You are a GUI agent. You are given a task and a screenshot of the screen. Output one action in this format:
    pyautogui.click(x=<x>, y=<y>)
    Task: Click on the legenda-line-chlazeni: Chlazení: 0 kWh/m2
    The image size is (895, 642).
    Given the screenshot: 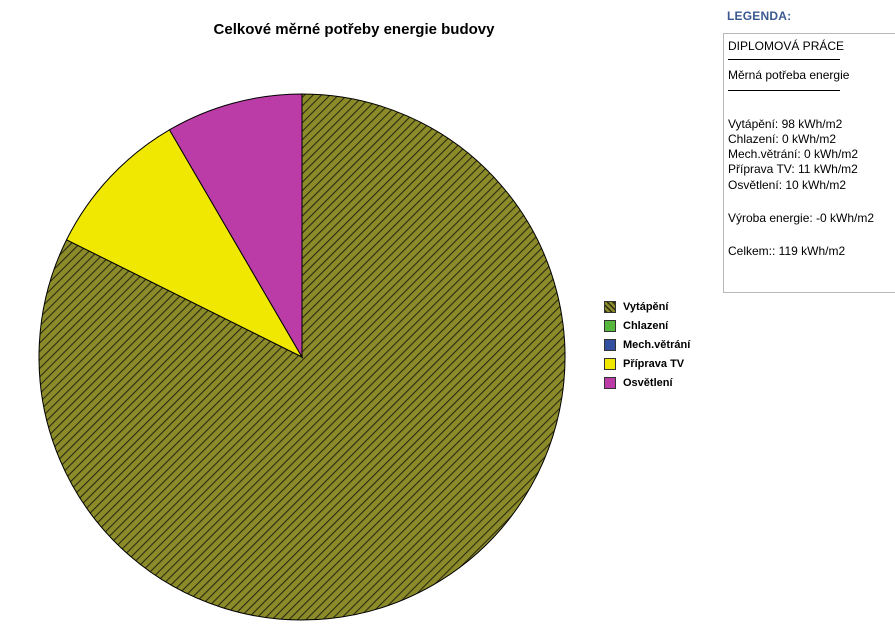 What is the action you would take?
    pyautogui.click(x=782, y=139)
    